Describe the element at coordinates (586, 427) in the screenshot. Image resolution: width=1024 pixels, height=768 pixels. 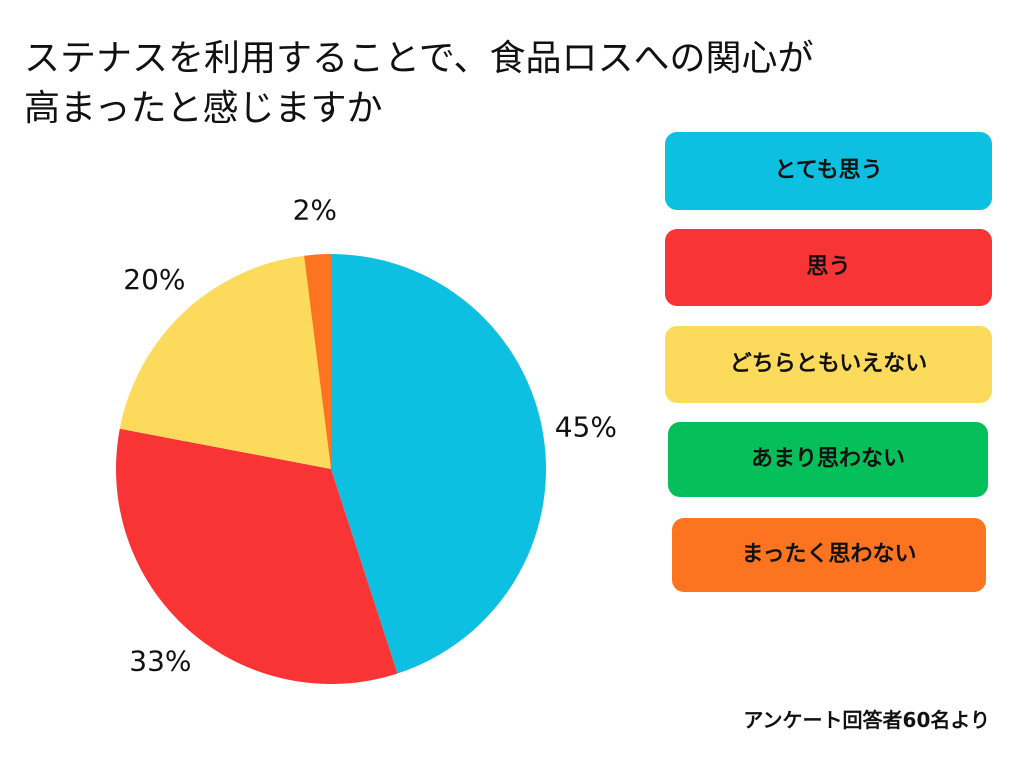
I see `data-label: 45%` at that location.